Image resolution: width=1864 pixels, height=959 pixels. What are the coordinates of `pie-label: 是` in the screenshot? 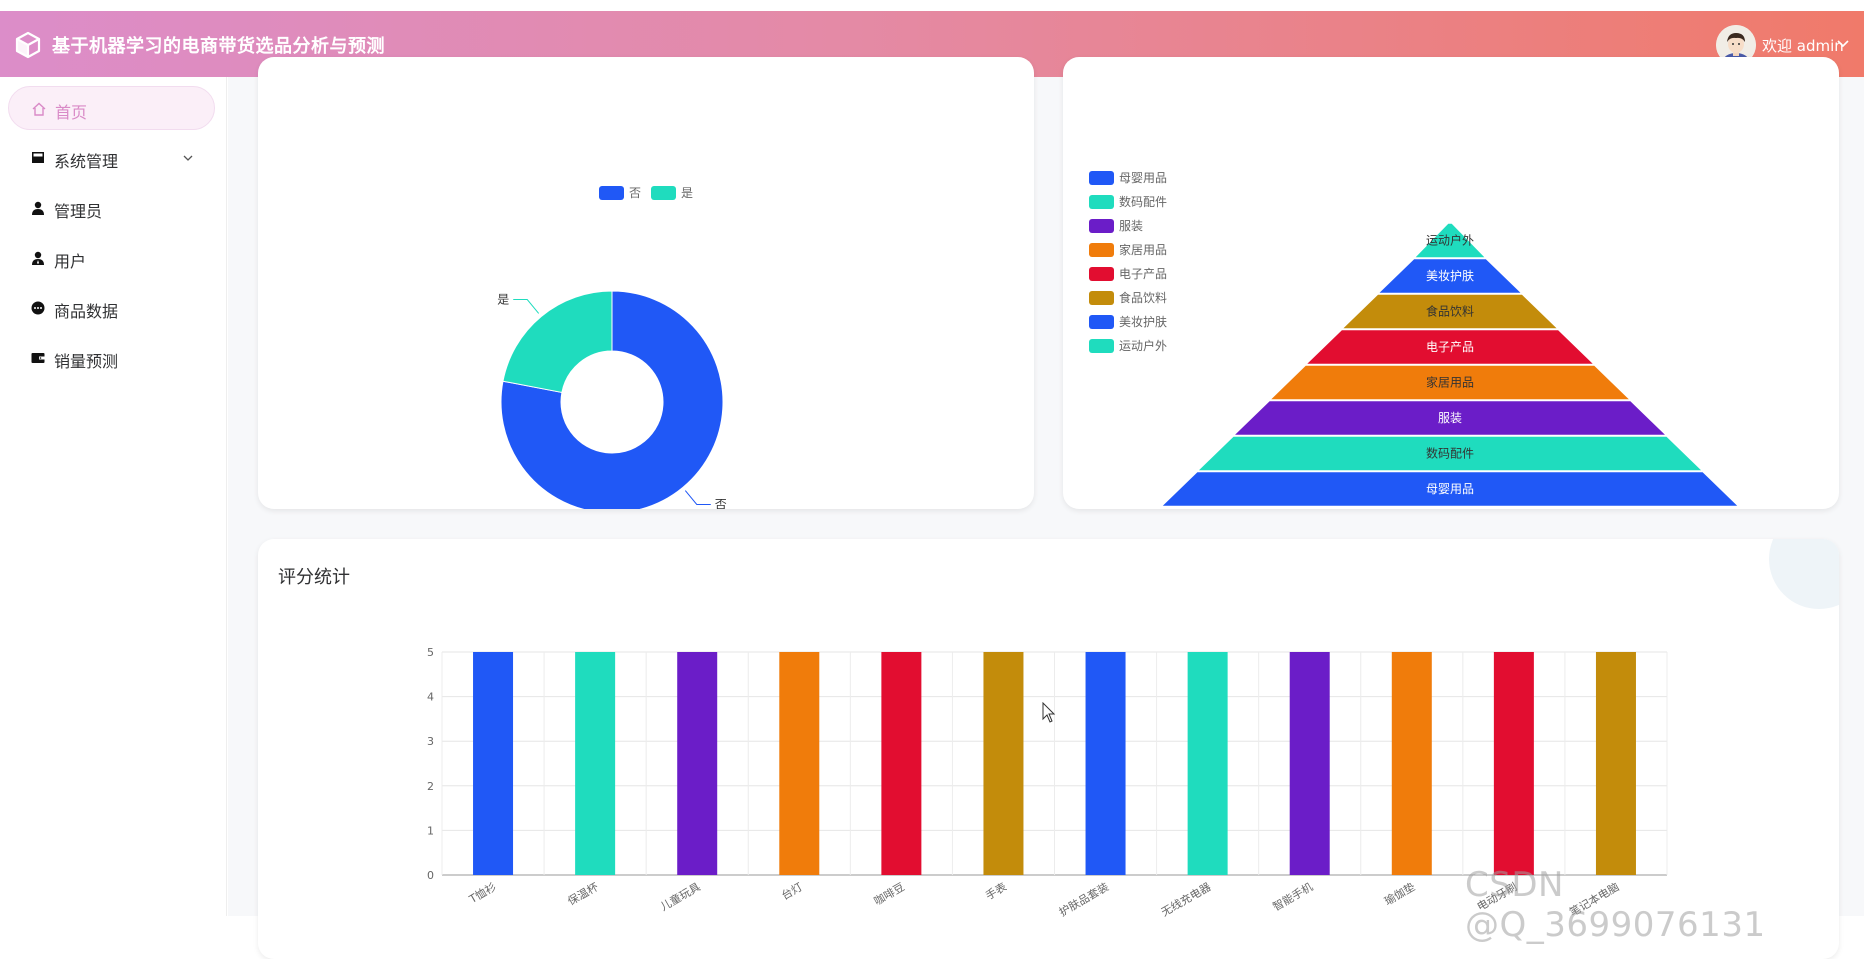 It's located at (503, 300).